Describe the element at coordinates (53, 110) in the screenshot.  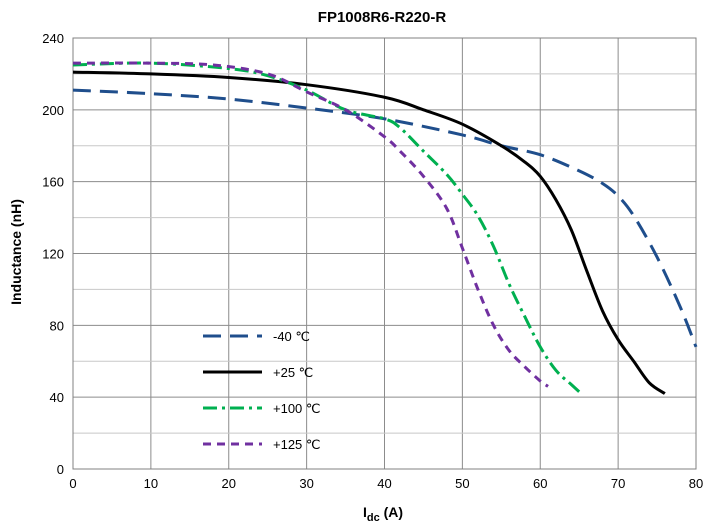
I see `y-tick-label: 200` at that location.